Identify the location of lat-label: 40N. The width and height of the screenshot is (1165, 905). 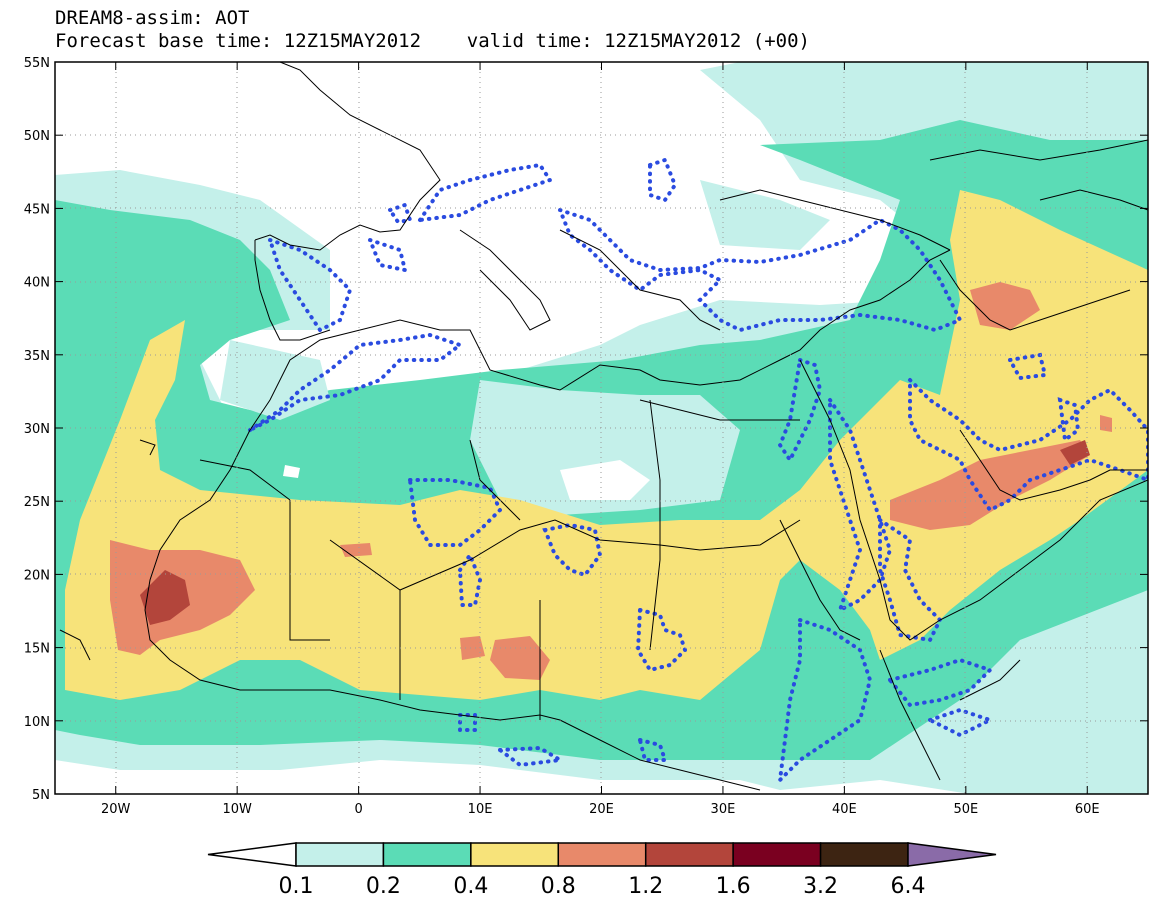
(37, 283).